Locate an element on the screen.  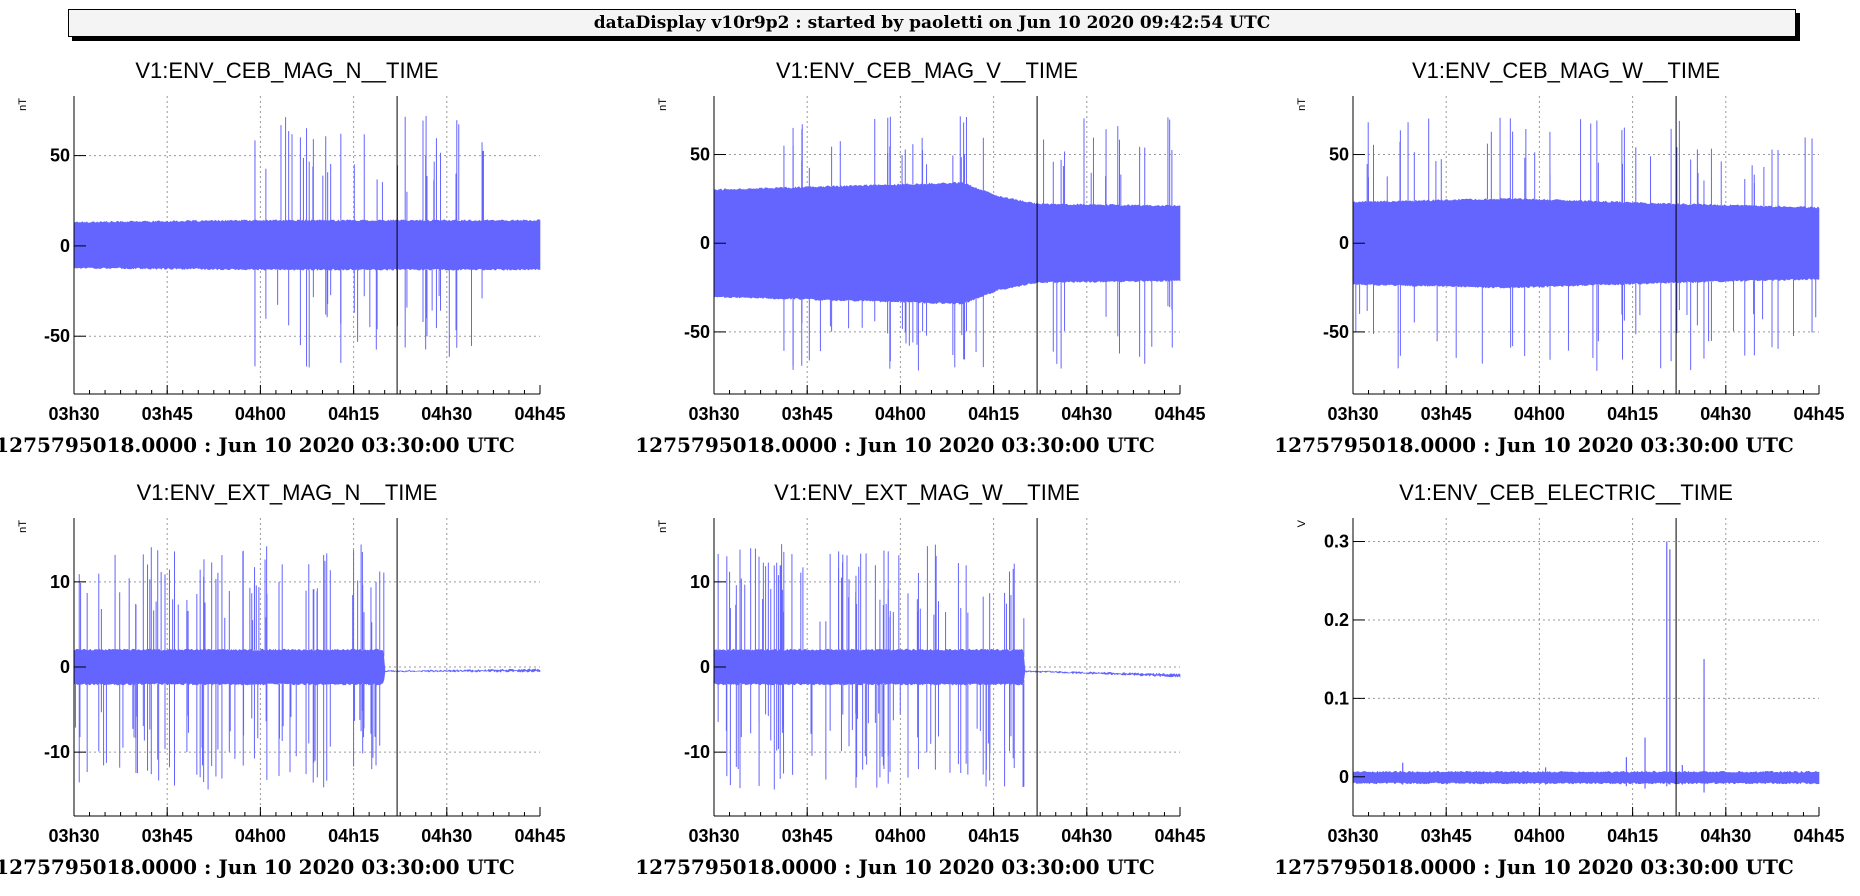
chart-title: V1:ENV_CEB_ELECTRIC__TIME is located at coordinates (1566, 492).